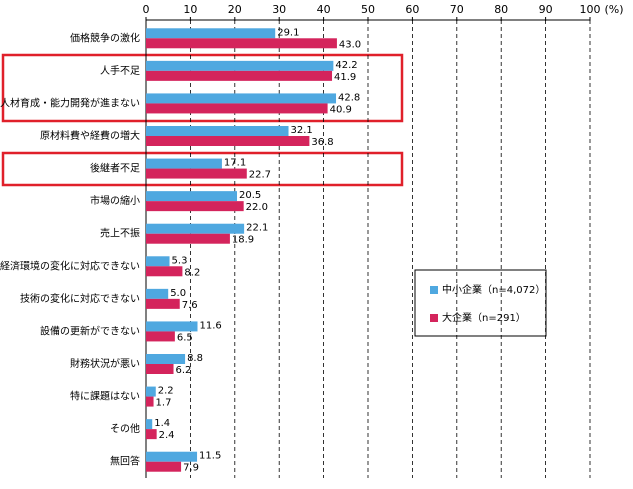 Image resolution: width=633 pixels, height=489 pixels. I want to click on value-label: 43.0, so click(350, 44).